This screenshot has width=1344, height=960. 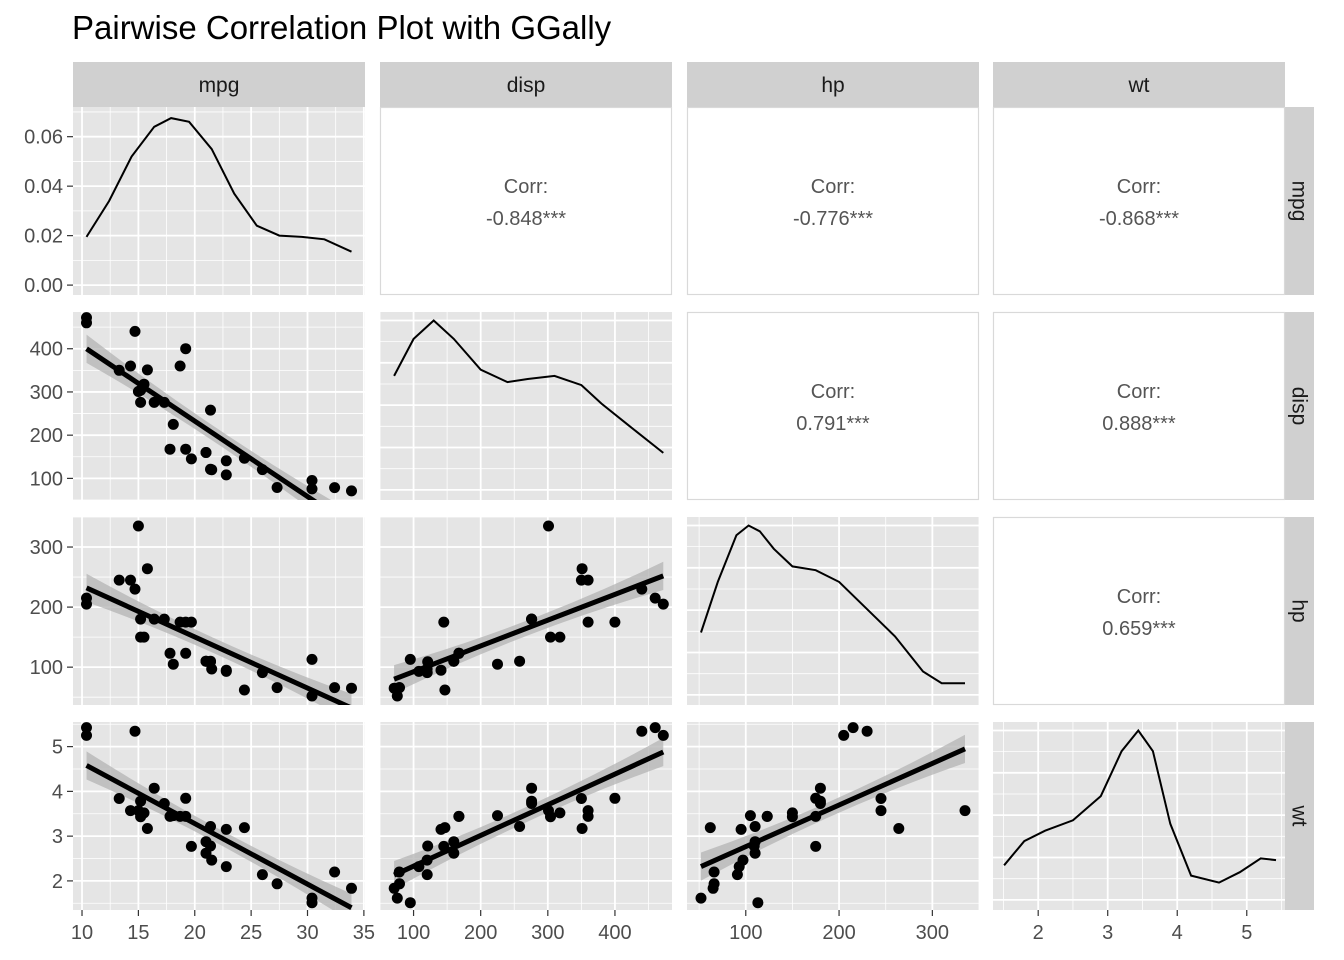 I want to click on panel-disp-disp, so click(x=525, y=406).